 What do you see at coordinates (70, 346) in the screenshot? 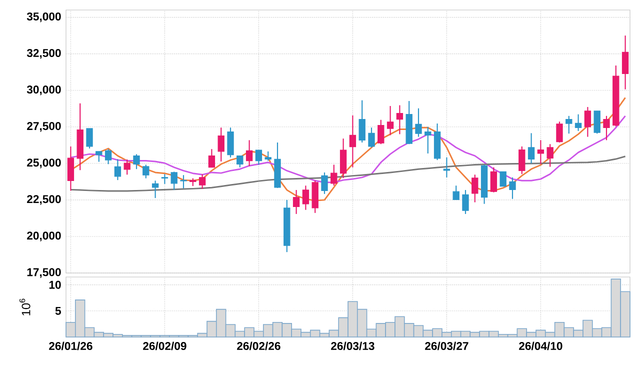
I see `x-tick-label: 26/01/26` at bounding box center [70, 346].